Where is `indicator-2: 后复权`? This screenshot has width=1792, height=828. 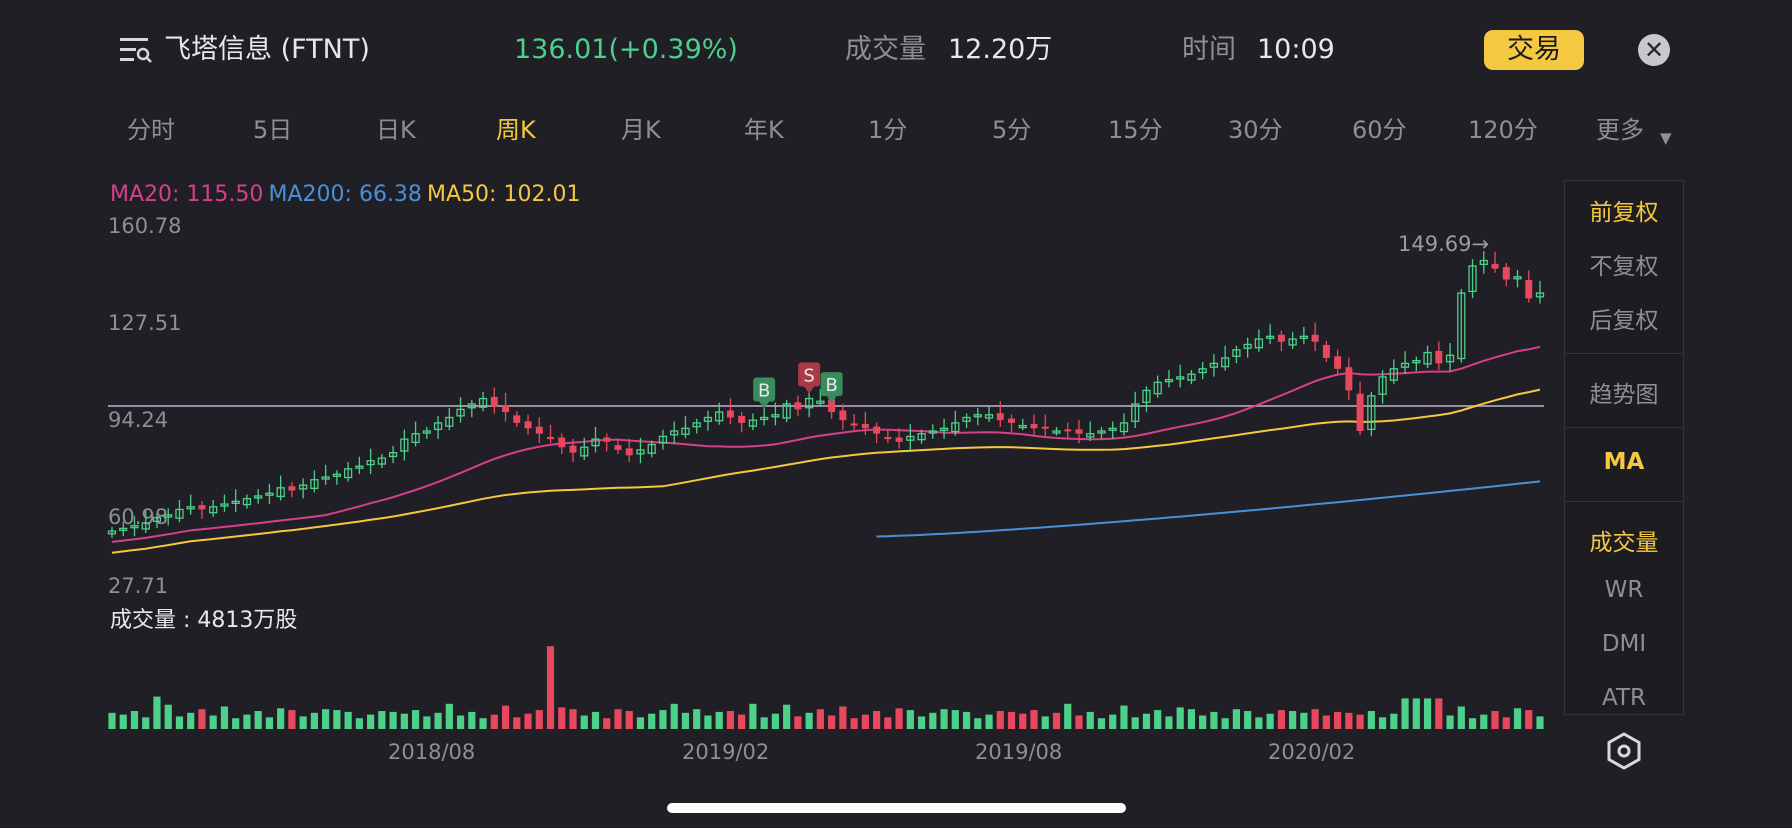 indicator-2: 后复权 is located at coordinates (1624, 321).